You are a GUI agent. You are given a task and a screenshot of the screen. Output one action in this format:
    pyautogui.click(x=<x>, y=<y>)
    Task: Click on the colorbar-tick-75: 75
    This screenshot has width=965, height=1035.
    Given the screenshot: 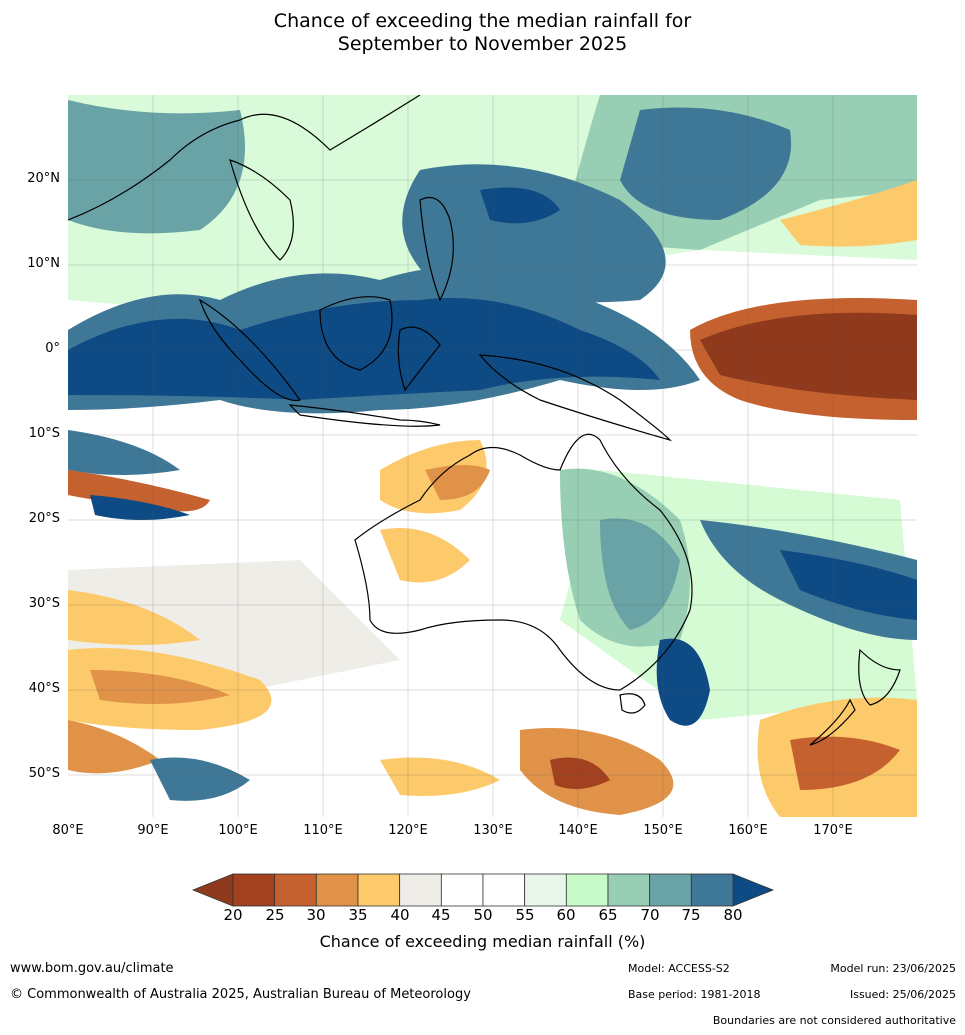 What is the action you would take?
    pyautogui.click(x=691, y=915)
    